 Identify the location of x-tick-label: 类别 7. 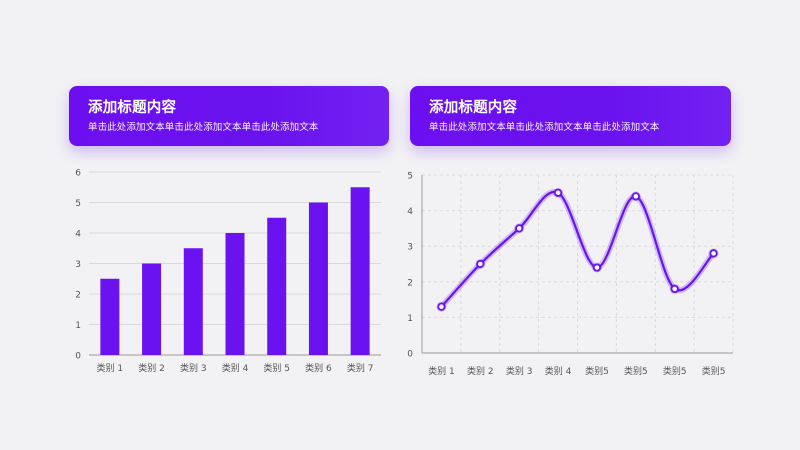
(360, 368).